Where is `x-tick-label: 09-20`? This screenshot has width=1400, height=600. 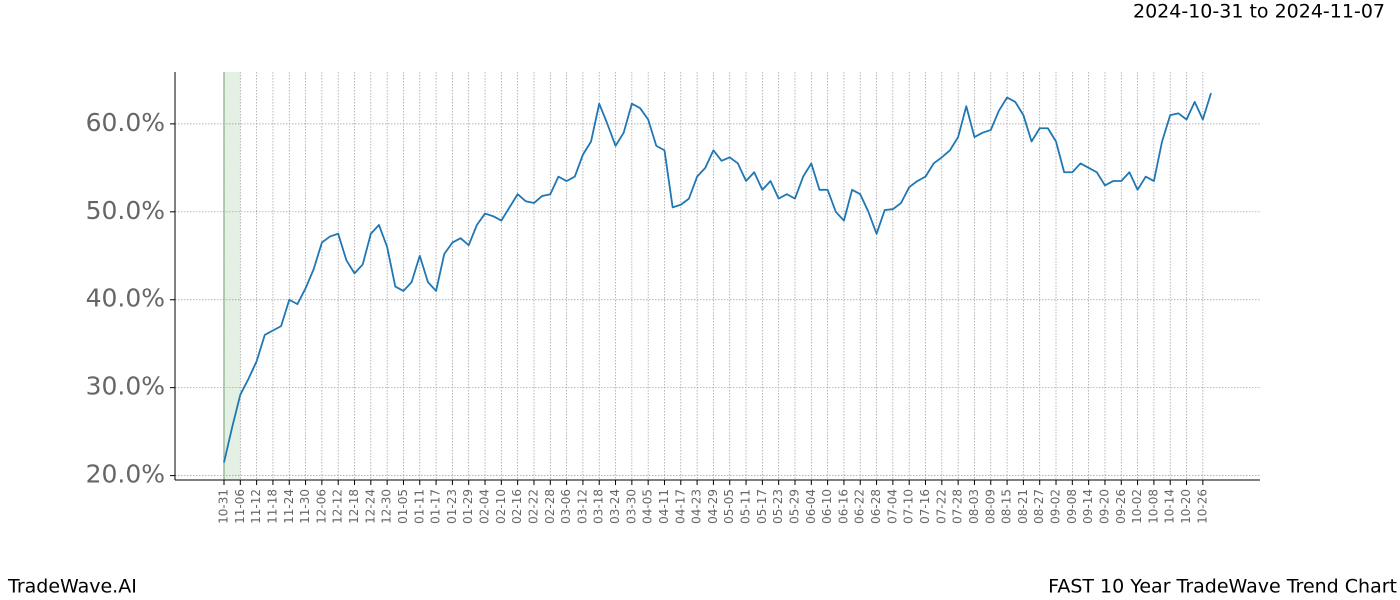 x-tick-label: 09-20 is located at coordinates (1104, 506).